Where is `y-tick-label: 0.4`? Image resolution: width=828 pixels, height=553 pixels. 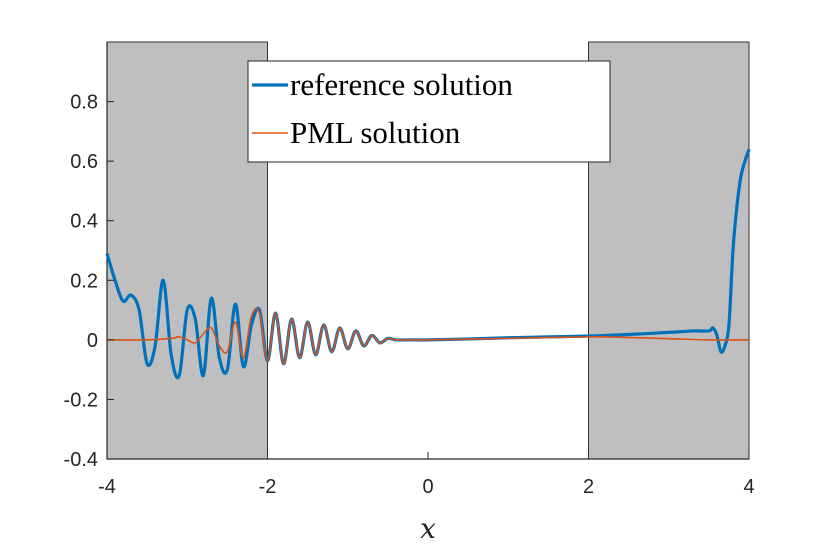
y-tick-label: 0.4 is located at coordinates (84, 222).